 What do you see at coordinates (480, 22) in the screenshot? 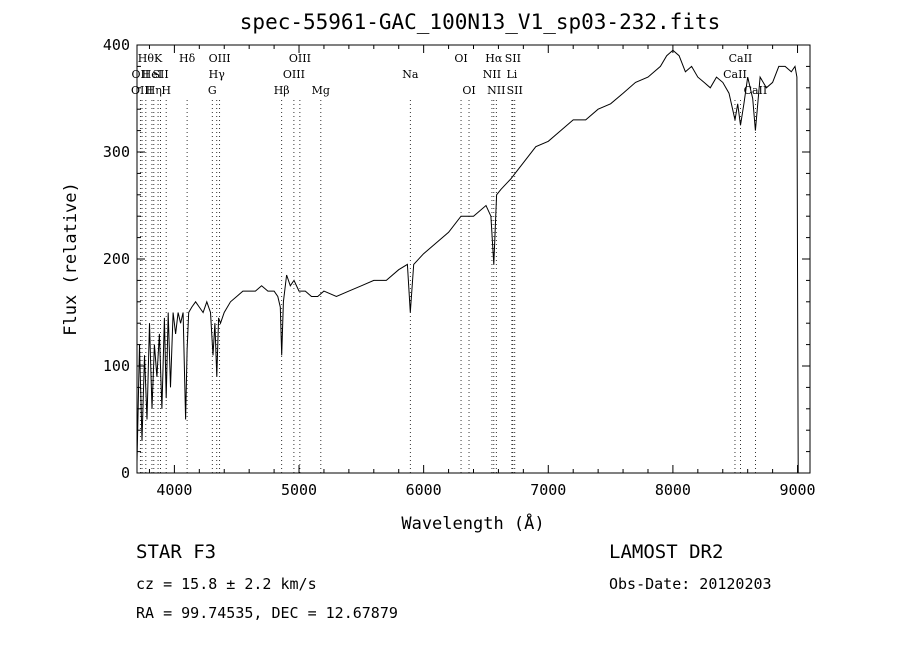
I see `chart-title: spec-55961-GAC_100N13_V1_sp03-232.fits` at bounding box center [480, 22].